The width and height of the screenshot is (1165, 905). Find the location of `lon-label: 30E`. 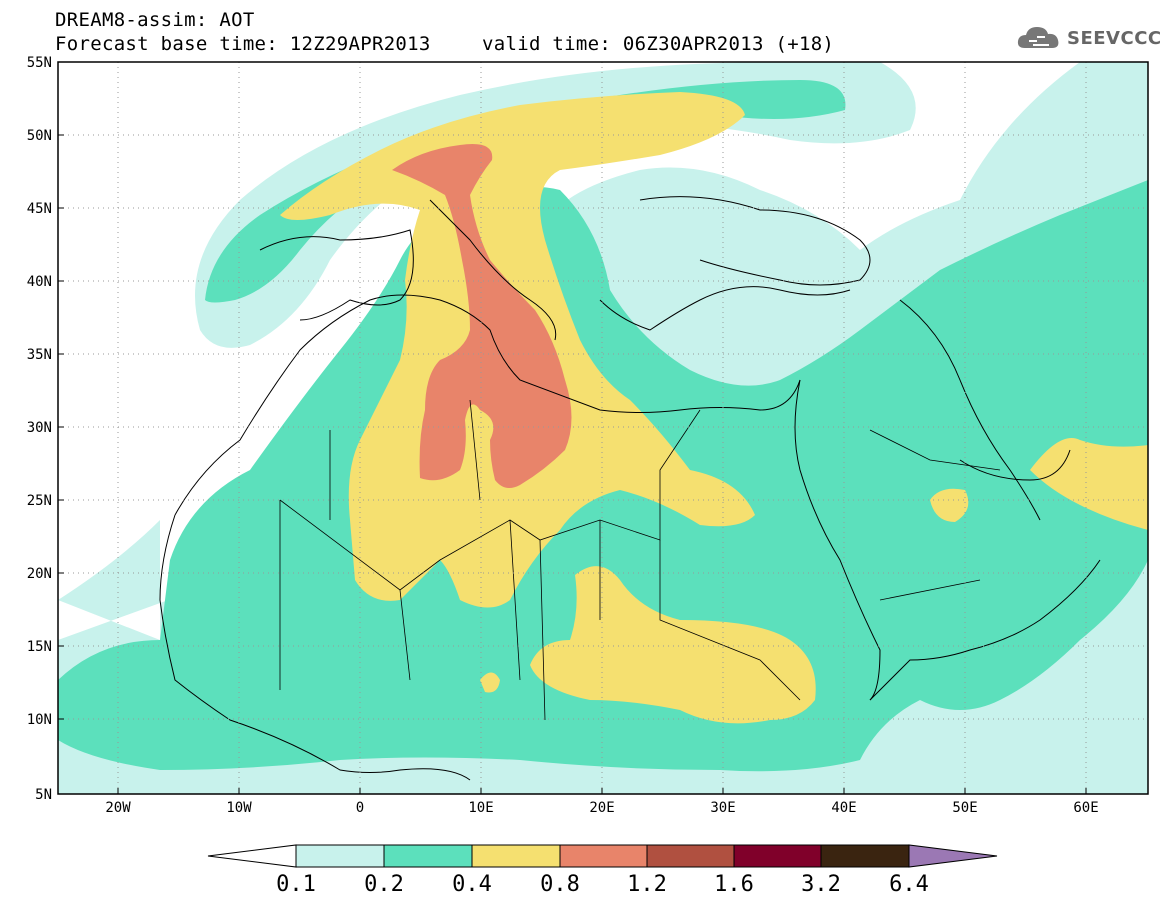

lon-label: 30E is located at coordinates (722, 808).